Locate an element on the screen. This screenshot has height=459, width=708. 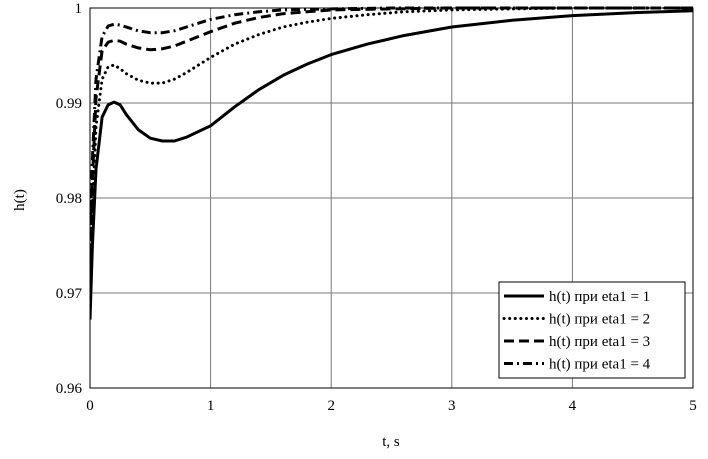
legend-label-4: h(t) при eta1 = 4 is located at coordinates (600, 365).